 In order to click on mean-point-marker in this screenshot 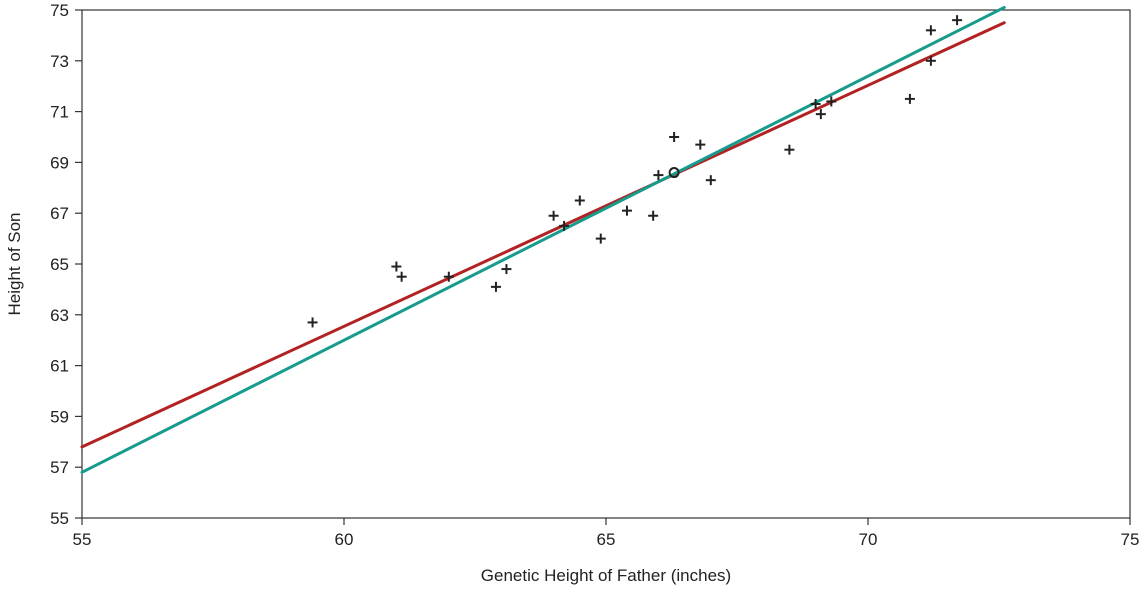, I will do `click(674, 173)`.